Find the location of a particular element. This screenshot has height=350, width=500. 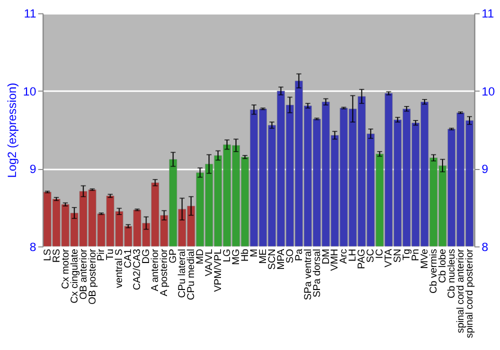

x-tick-label: VPM/VPL is located at coordinates (218, 270).